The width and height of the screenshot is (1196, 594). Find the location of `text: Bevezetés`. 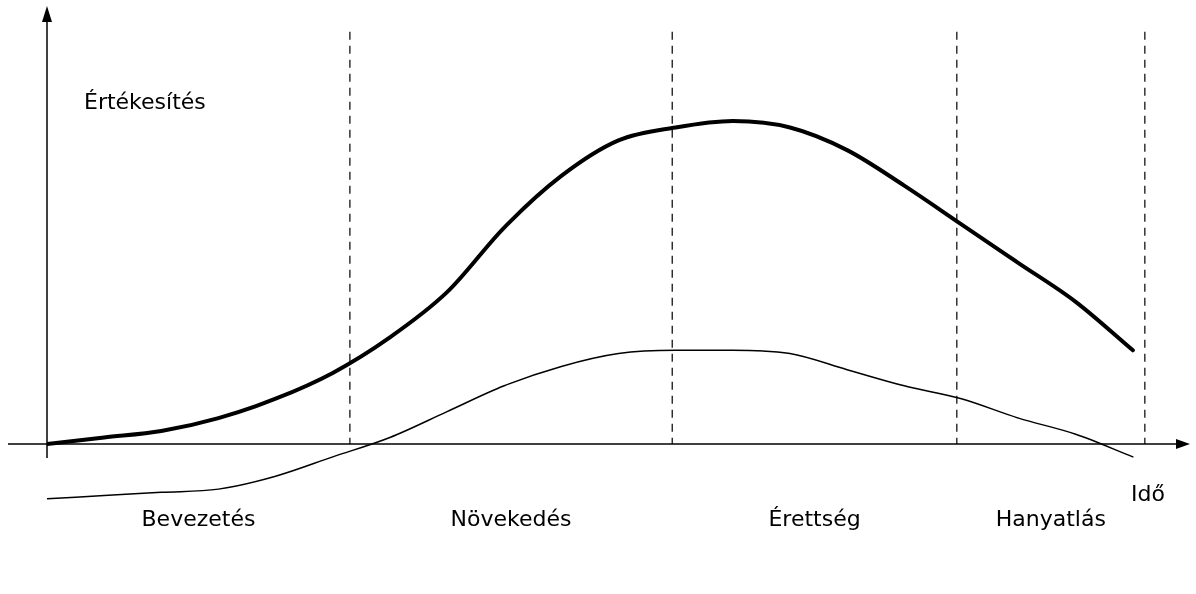

text: Bevezetés is located at coordinates (198, 518).